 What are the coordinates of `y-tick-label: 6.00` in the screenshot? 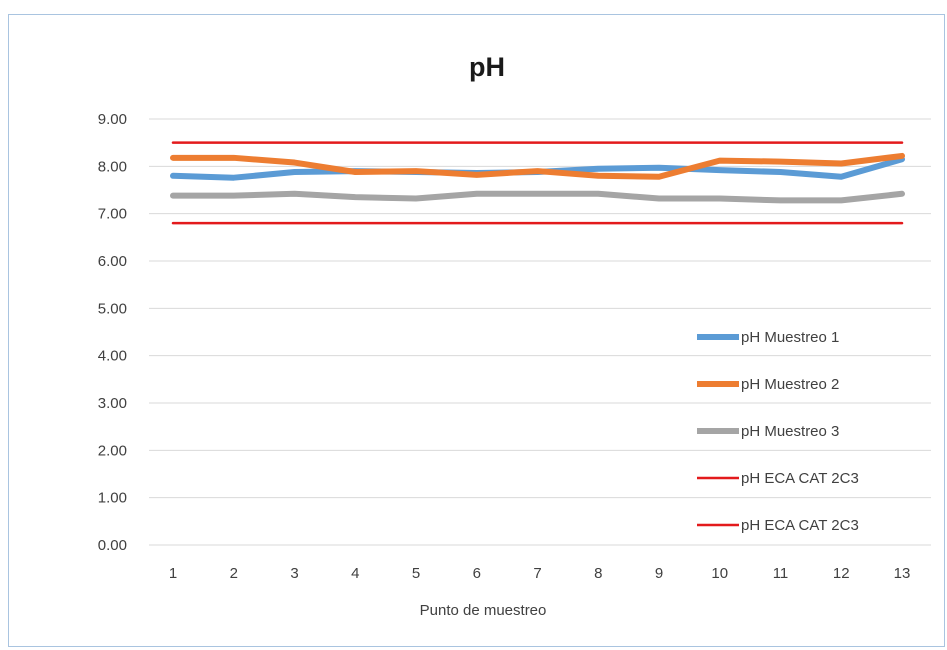 It's located at (112, 261).